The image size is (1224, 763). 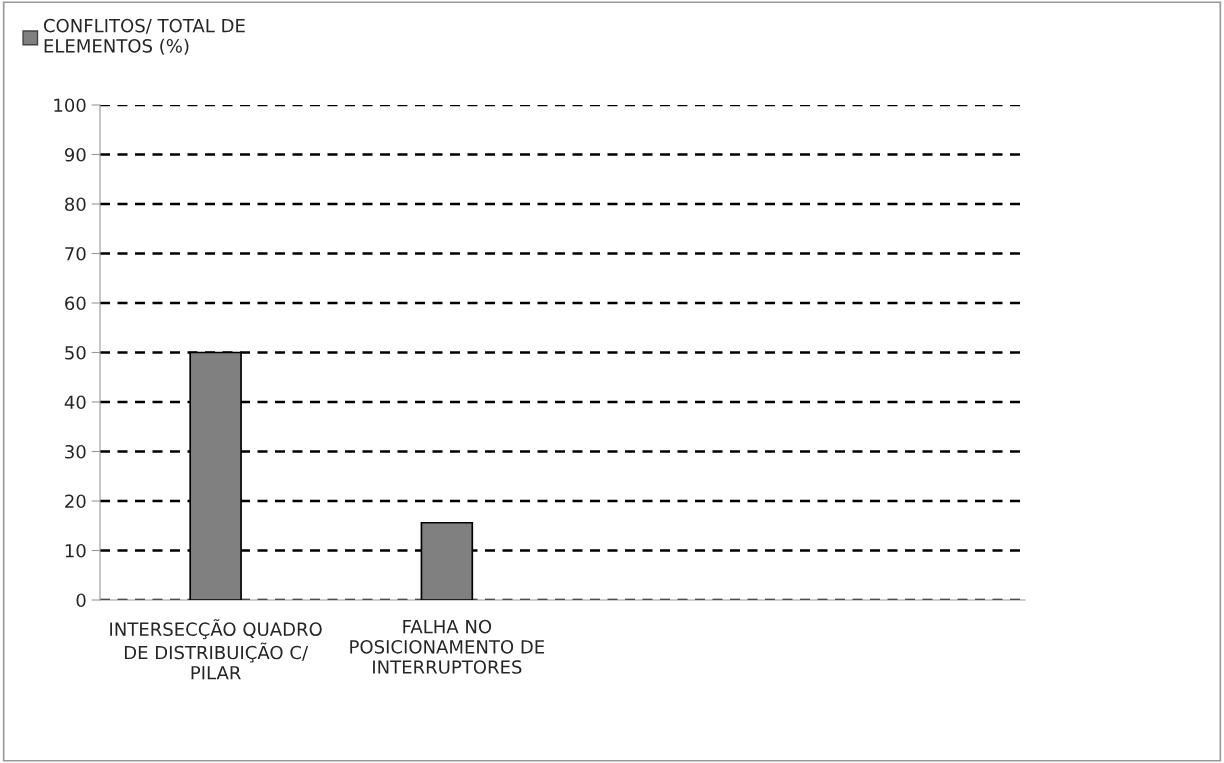 What do you see at coordinates (216, 649) in the screenshot?
I see `x-tick-label: INTERSECÇÃO QUADRO DE DISTRIBUIÇÃO C/ PILAR` at bounding box center [216, 649].